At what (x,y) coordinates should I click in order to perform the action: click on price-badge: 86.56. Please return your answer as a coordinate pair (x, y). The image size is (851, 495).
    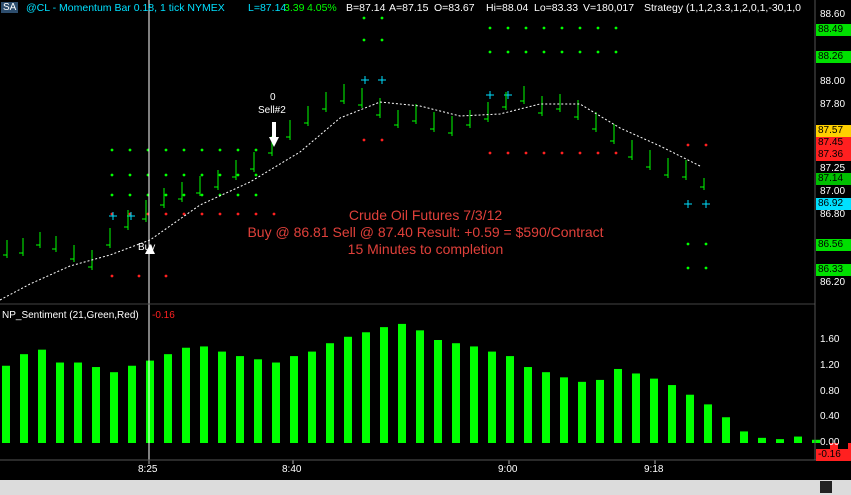
    Looking at the image, I should click on (833, 245).